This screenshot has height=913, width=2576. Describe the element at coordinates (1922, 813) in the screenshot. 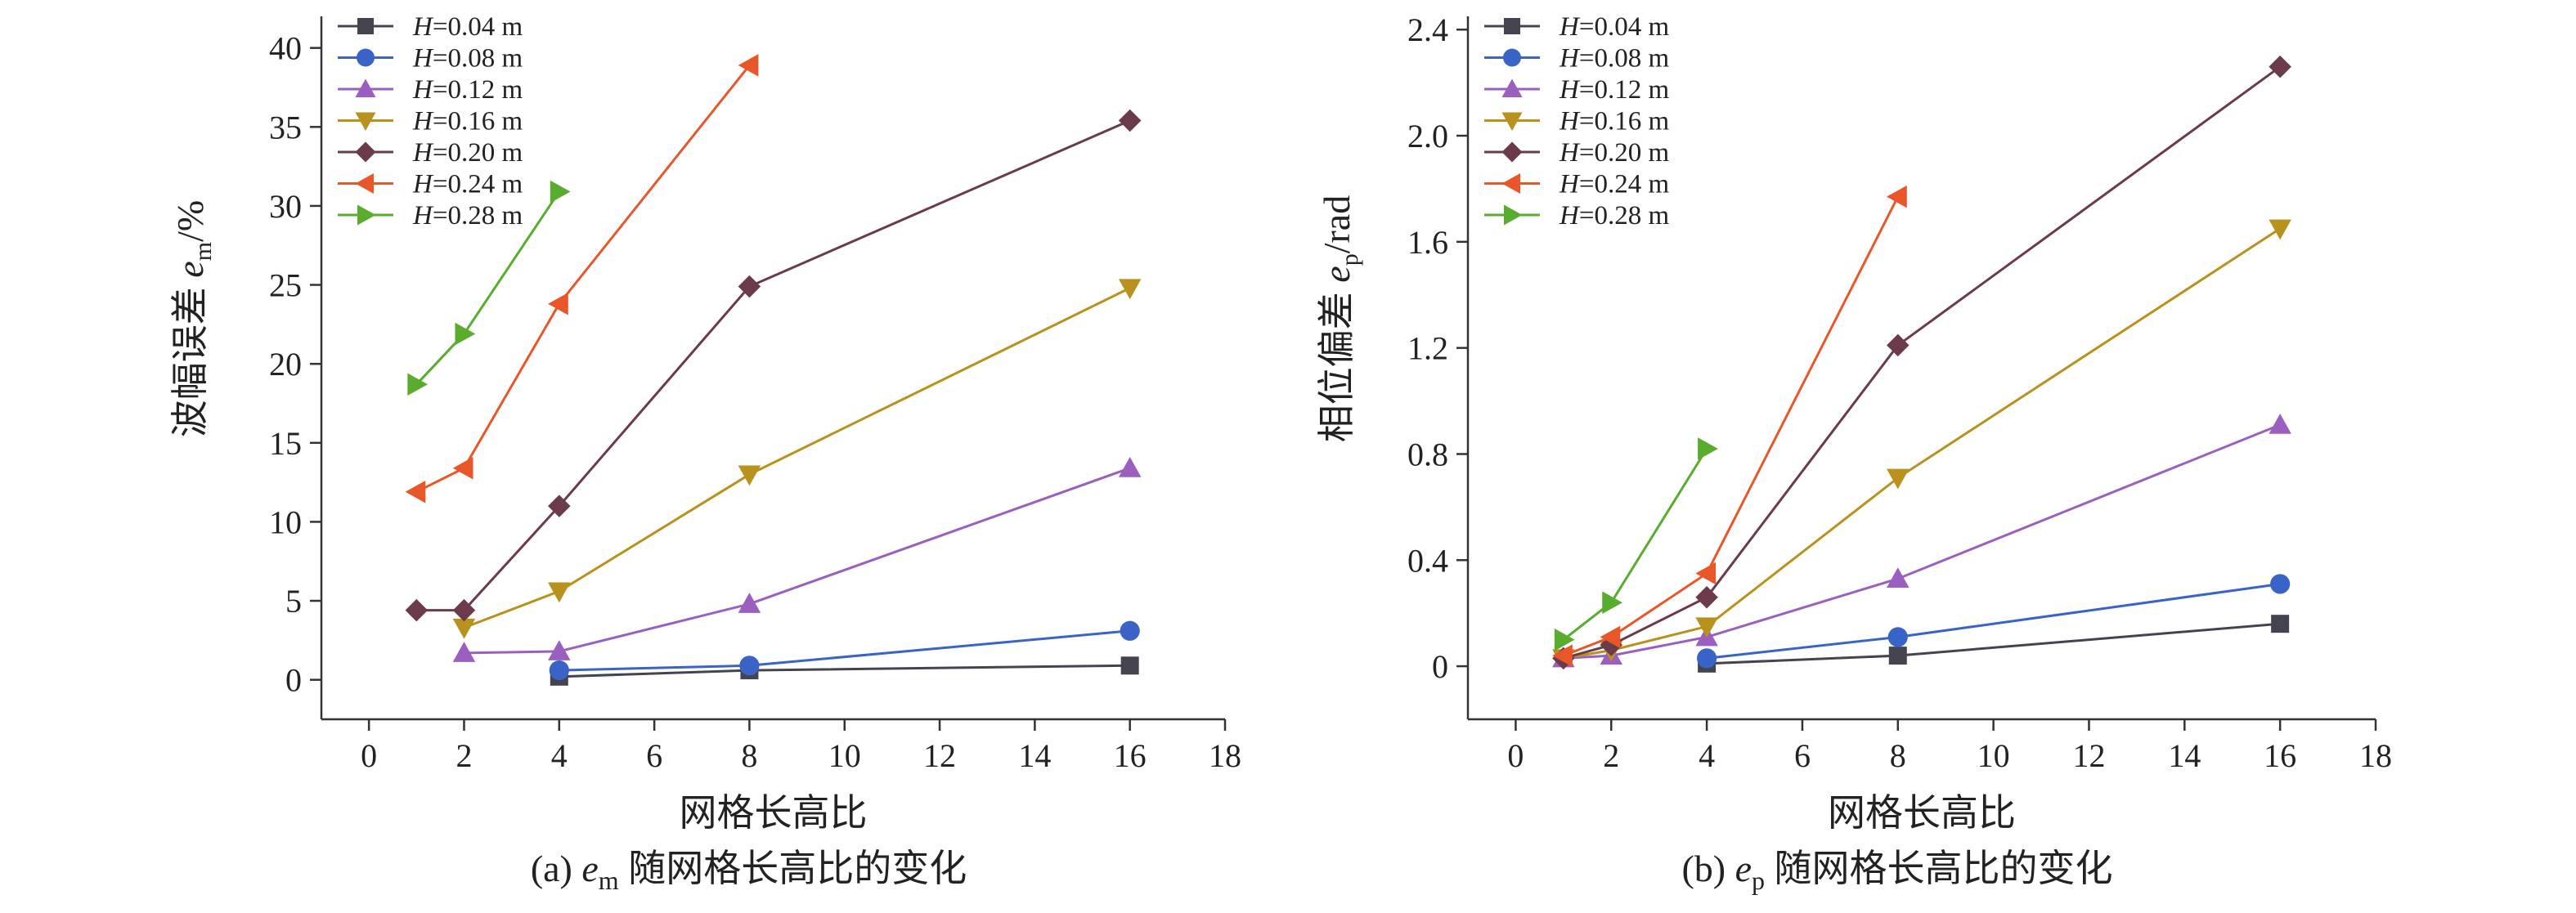

I see `x-axis-title: 网格长高比` at that location.